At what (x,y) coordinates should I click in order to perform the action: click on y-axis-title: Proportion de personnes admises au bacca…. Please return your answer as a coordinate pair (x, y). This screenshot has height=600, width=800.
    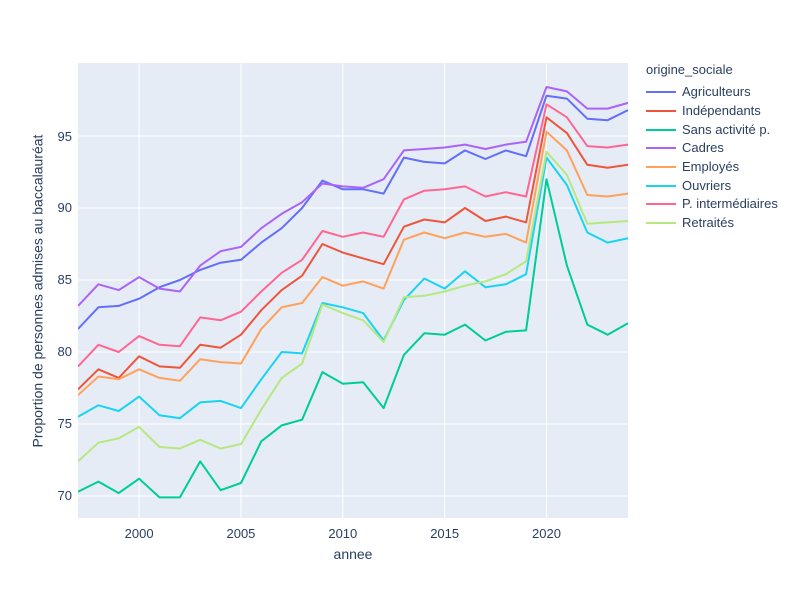
    Looking at the image, I should click on (37, 291).